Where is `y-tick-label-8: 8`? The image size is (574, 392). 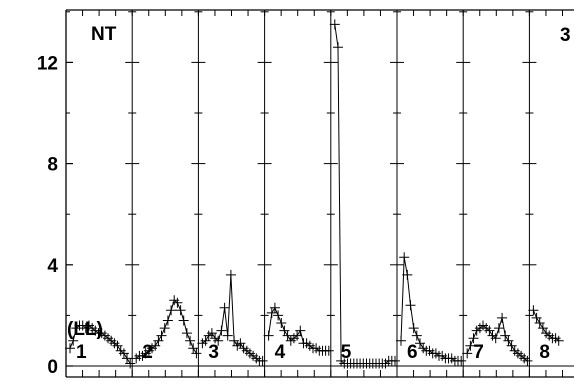 y-tick-label-8: 8 is located at coordinates (52, 165).